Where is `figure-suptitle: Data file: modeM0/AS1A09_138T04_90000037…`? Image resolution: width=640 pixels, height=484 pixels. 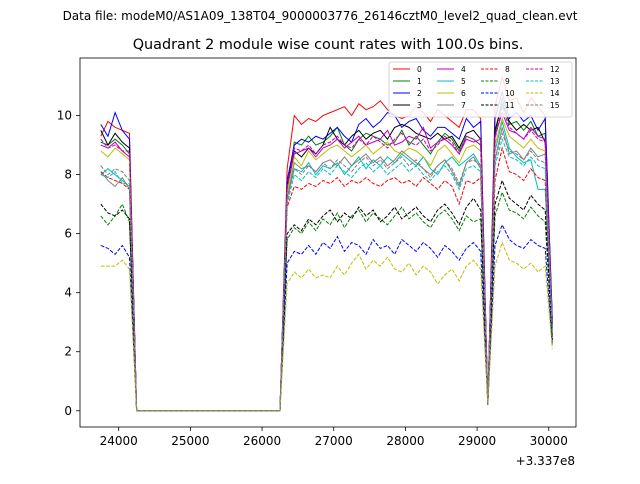
figure-suptitle: Data file: modeM0/AS1A09_138T04_90000037… is located at coordinates (320, 16).